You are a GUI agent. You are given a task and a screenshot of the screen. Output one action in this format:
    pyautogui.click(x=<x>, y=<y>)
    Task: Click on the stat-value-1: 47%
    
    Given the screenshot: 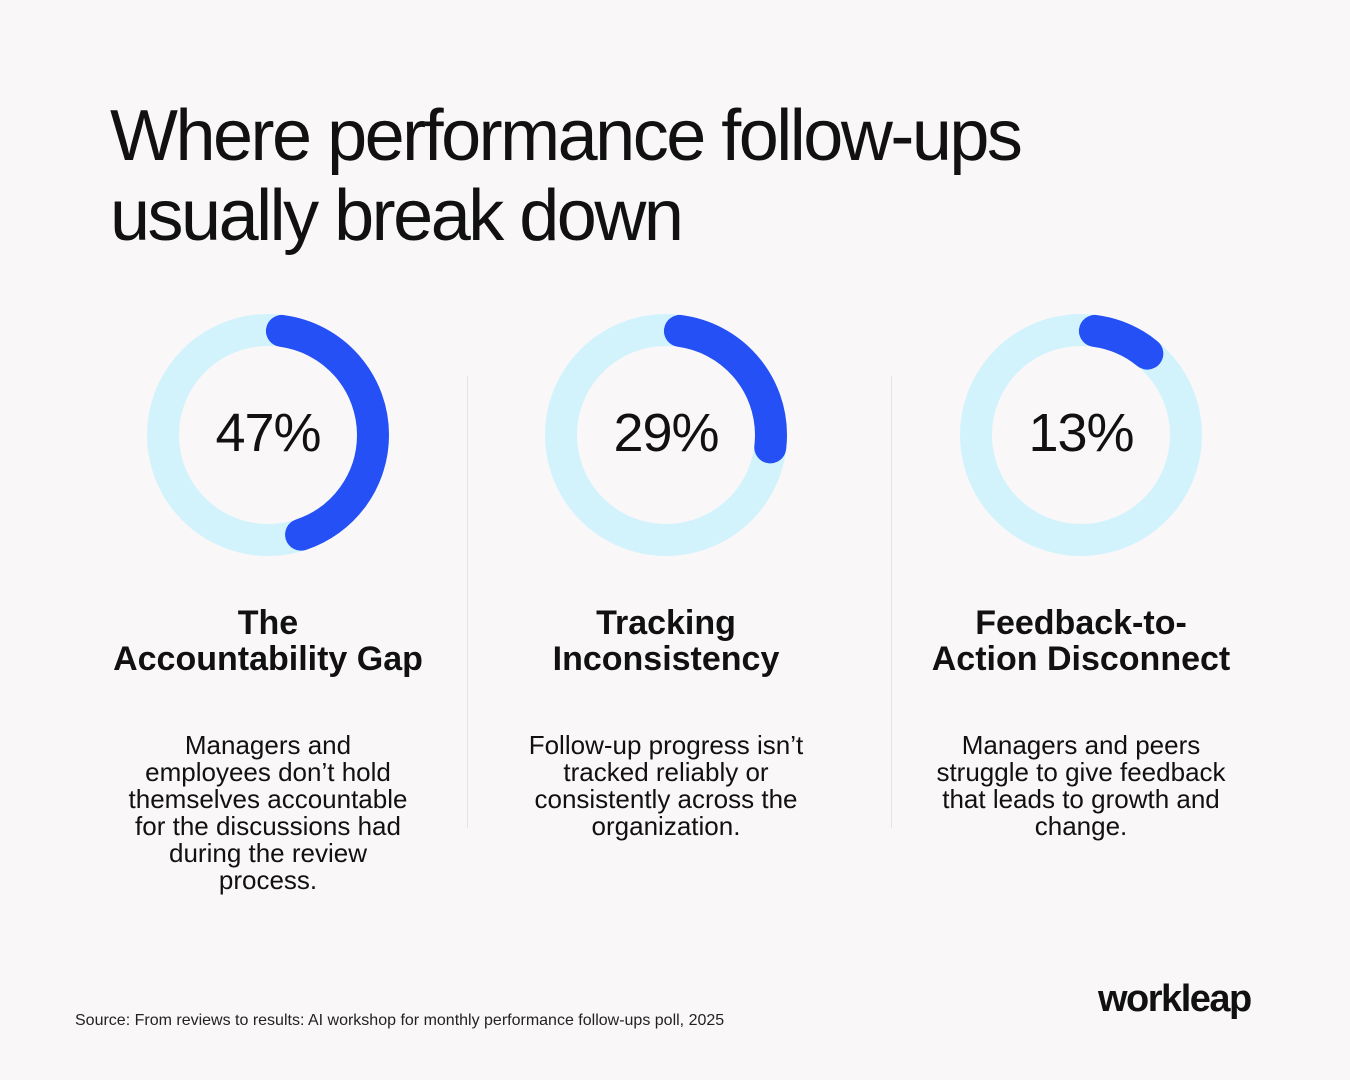 What is the action you would take?
    pyautogui.click(x=268, y=433)
    